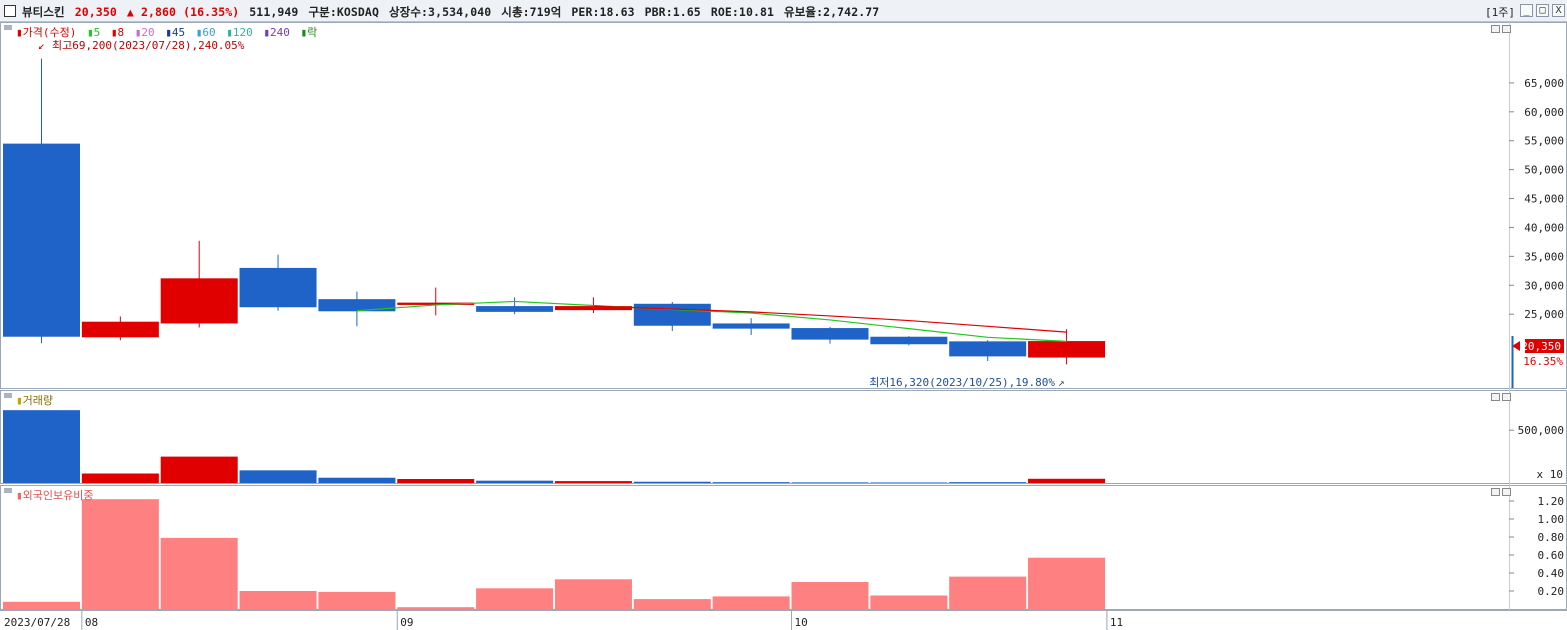 The image size is (1567, 630). Describe the element at coordinates (832, 12) in the screenshot. I see `reserve-ratio: 유보율:2,742.77` at that location.